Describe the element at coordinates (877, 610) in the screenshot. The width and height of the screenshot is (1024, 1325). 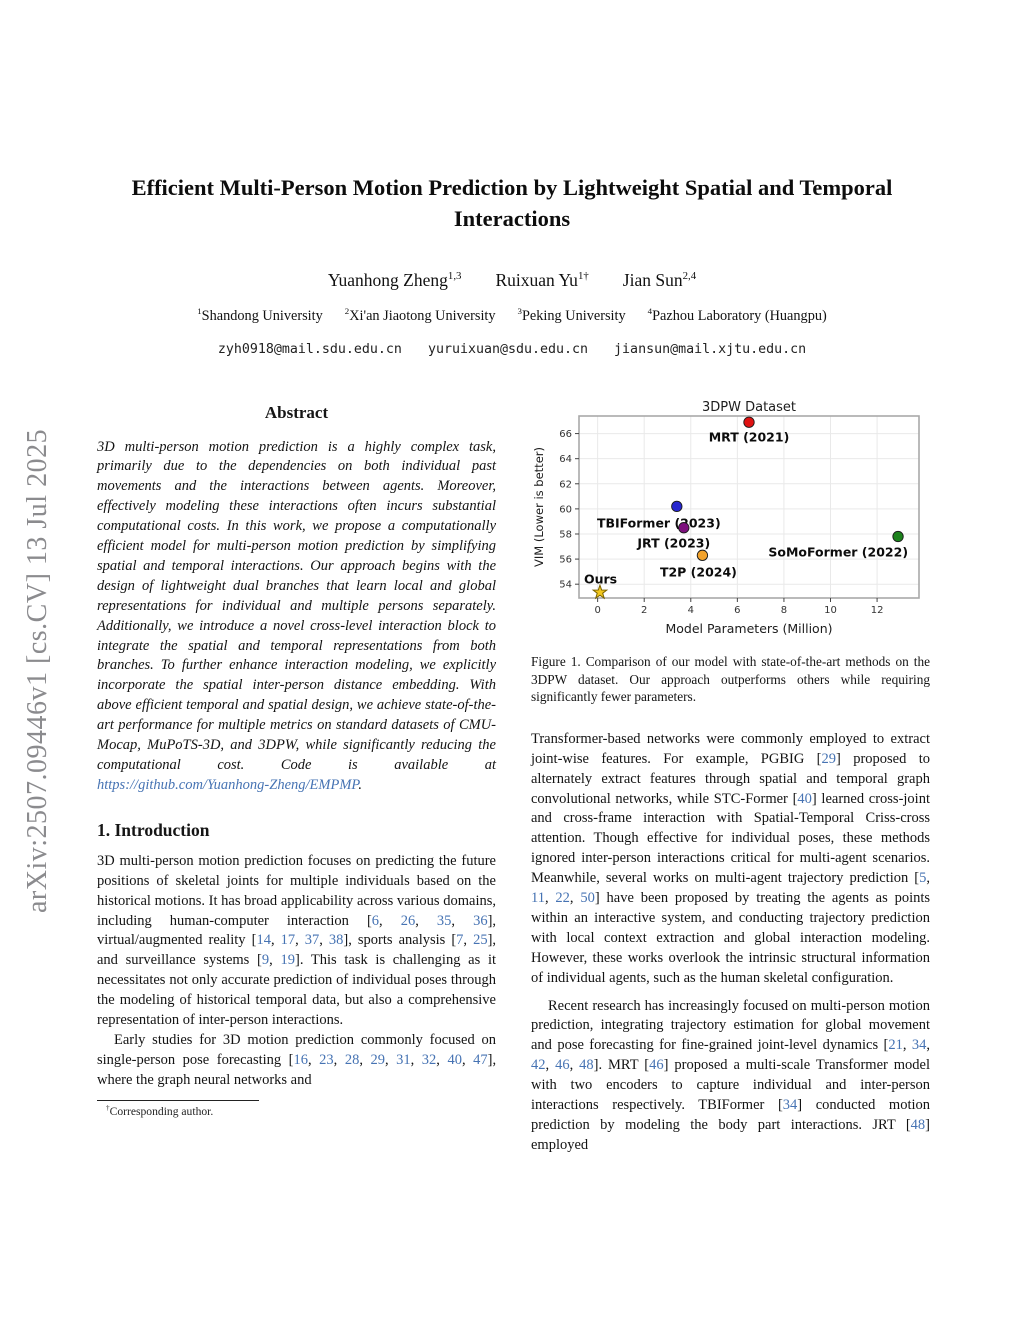
I see `x-tick-label: 12` at that location.